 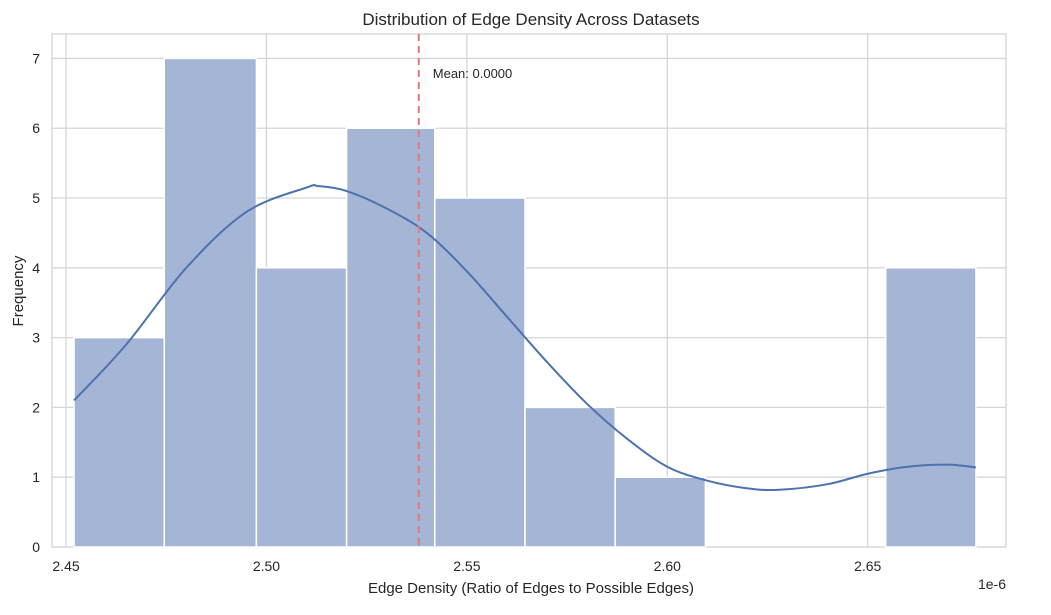 I want to click on y-tick-label: 4, so click(x=36, y=268).